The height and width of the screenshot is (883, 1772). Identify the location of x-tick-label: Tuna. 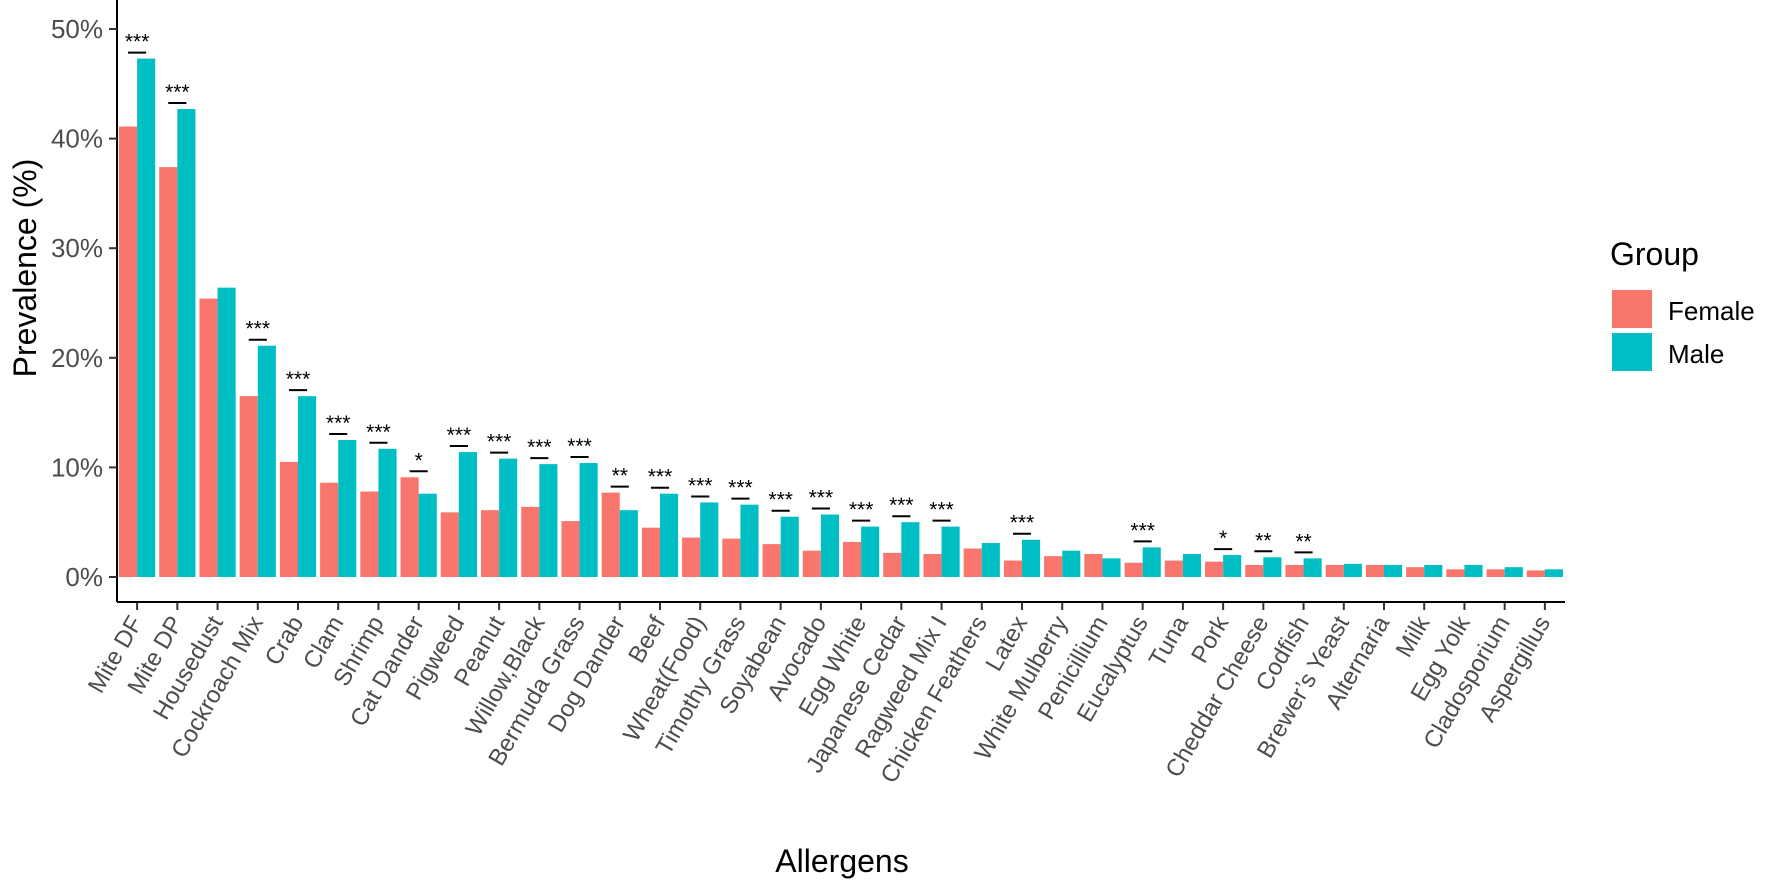
(1169, 641).